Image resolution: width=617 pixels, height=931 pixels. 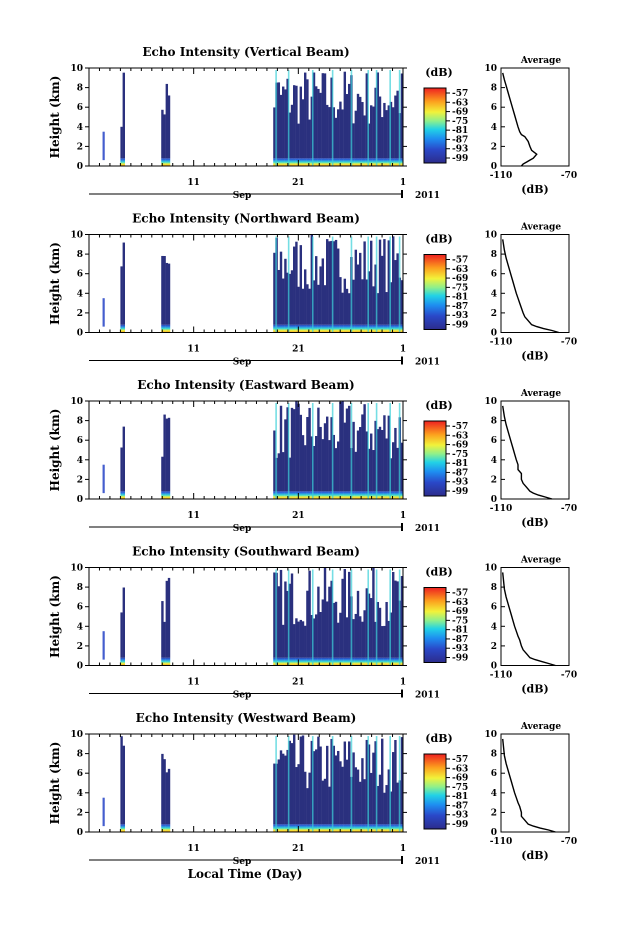 I want to click on profile-line, so click(x=527, y=452).